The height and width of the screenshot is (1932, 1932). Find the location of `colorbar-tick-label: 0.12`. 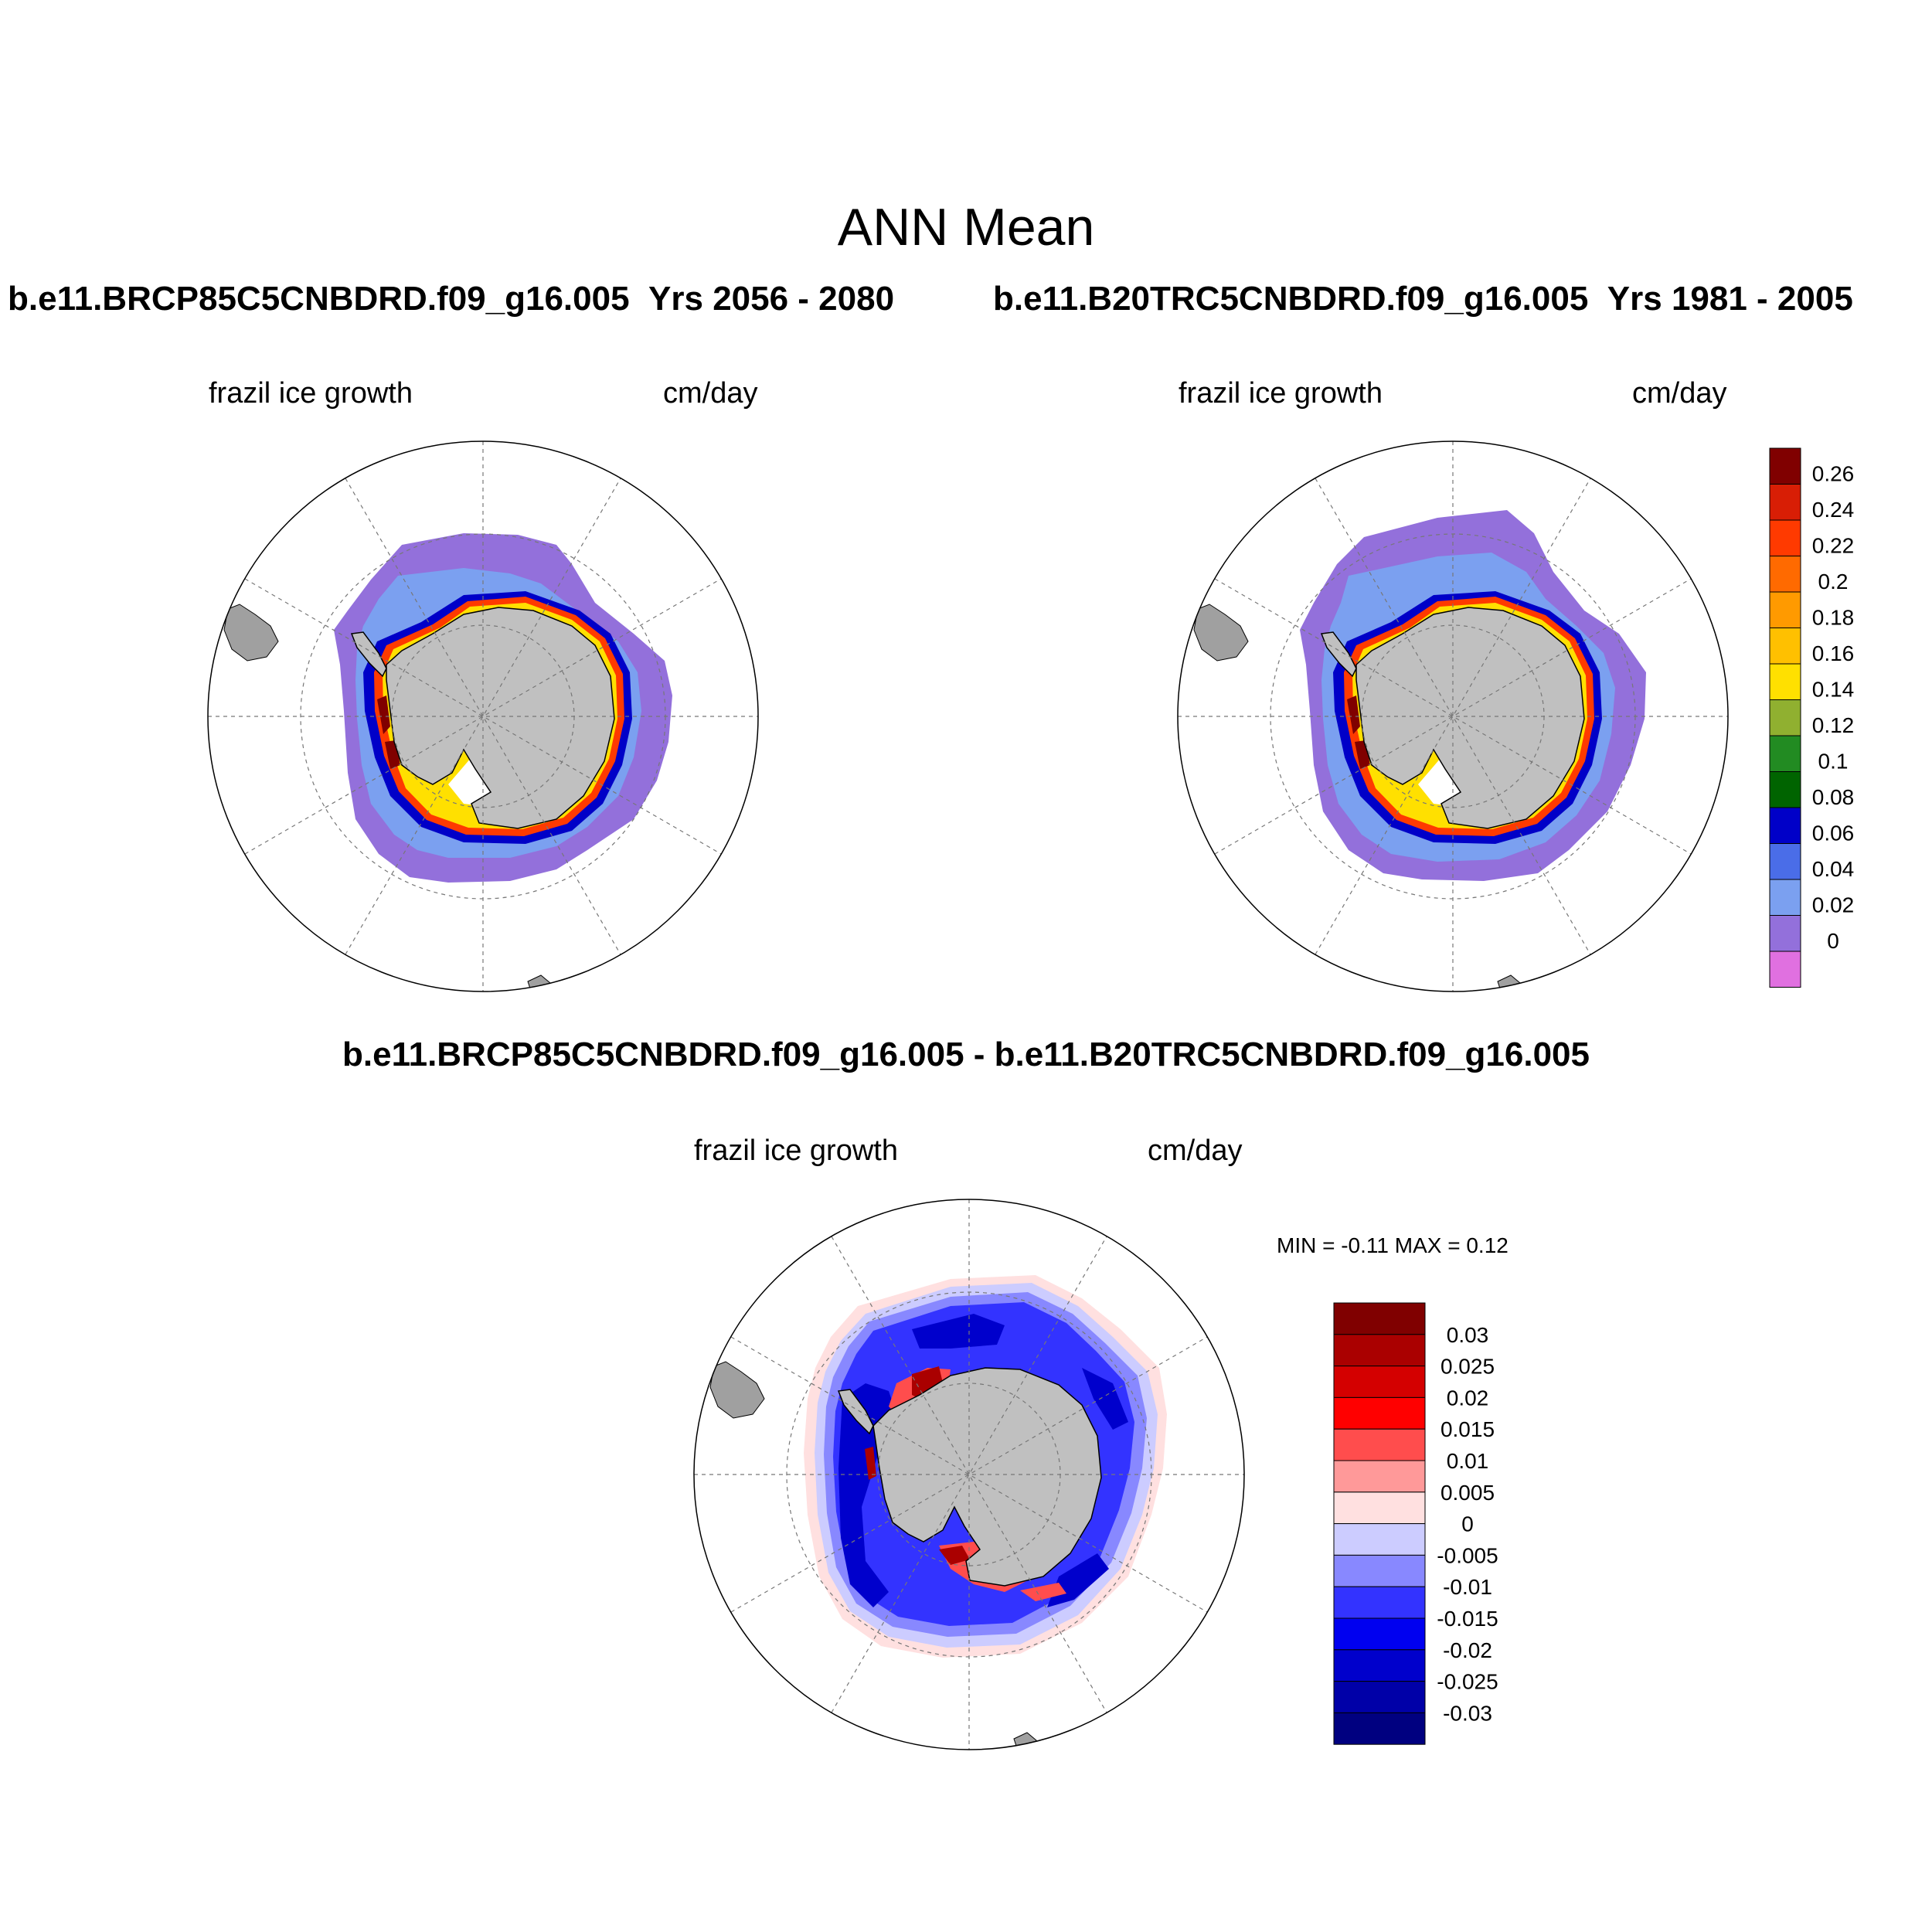

colorbar-tick-label: 0.12 is located at coordinates (1834, 725).